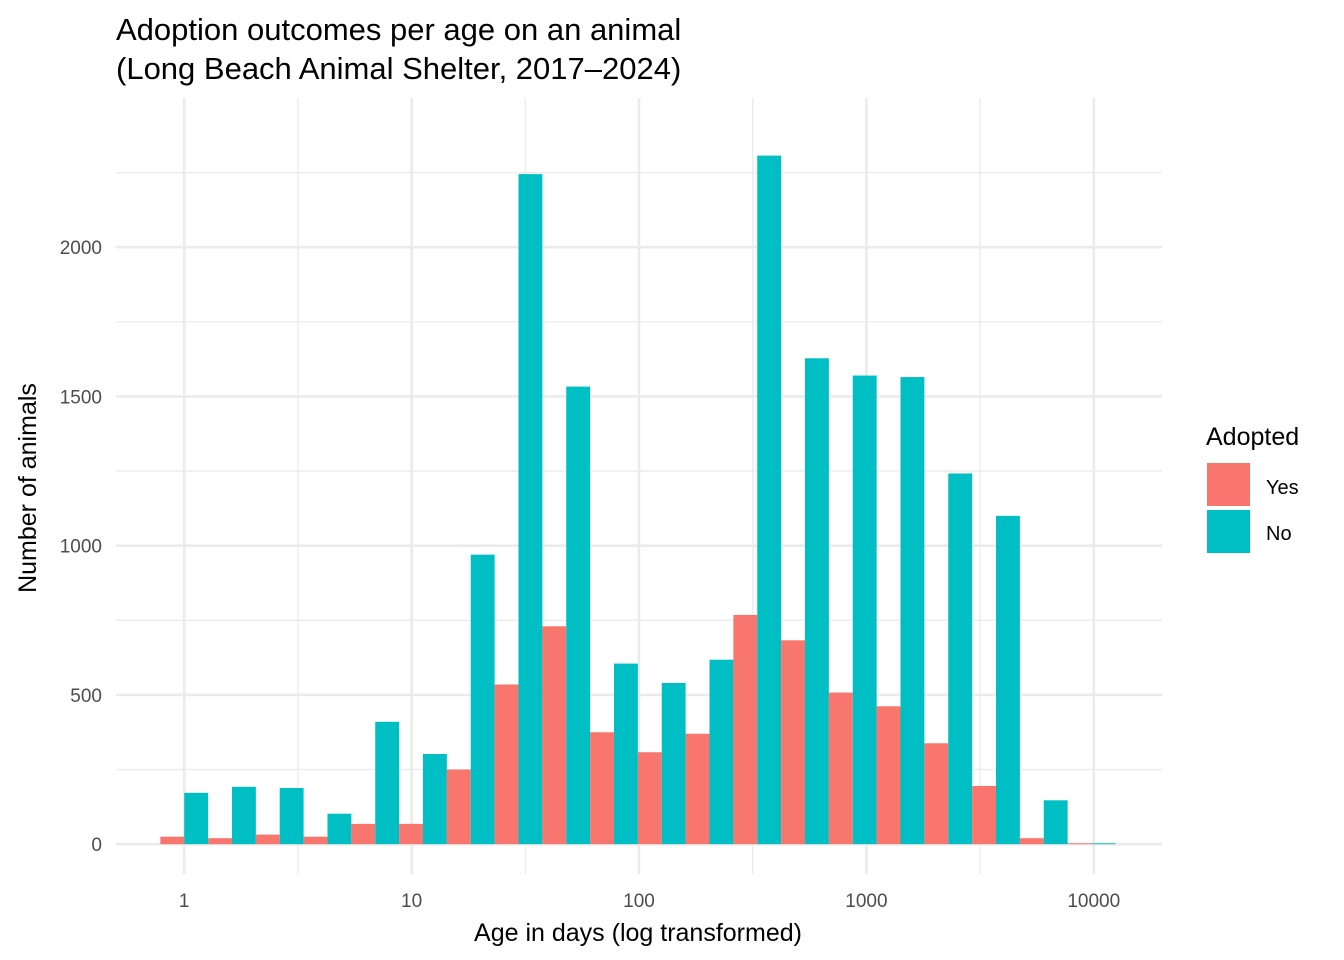 This screenshot has width=1344, height=960. What do you see at coordinates (1279, 534) in the screenshot?
I see `legend-label-no: No` at bounding box center [1279, 534].